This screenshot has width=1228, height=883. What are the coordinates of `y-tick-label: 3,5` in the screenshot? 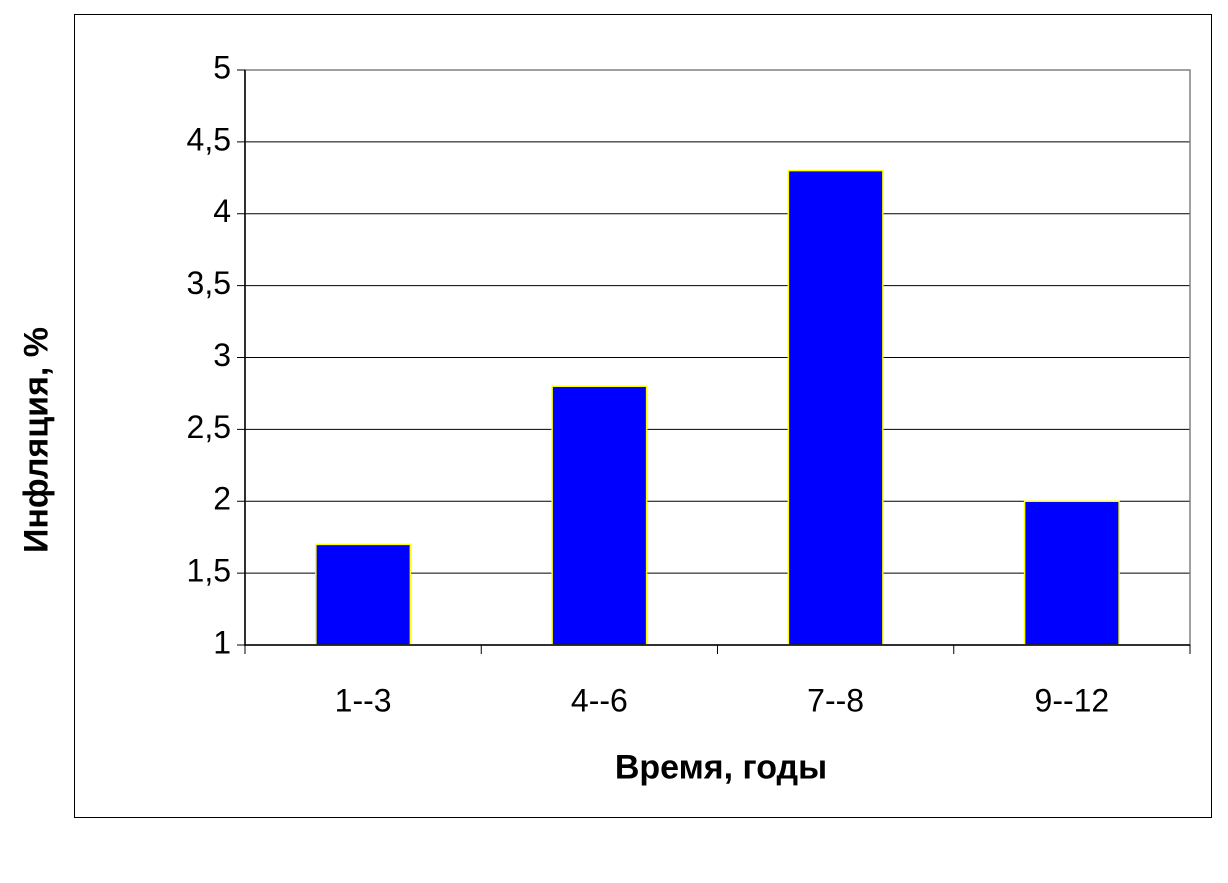 It's located at (209, 283).